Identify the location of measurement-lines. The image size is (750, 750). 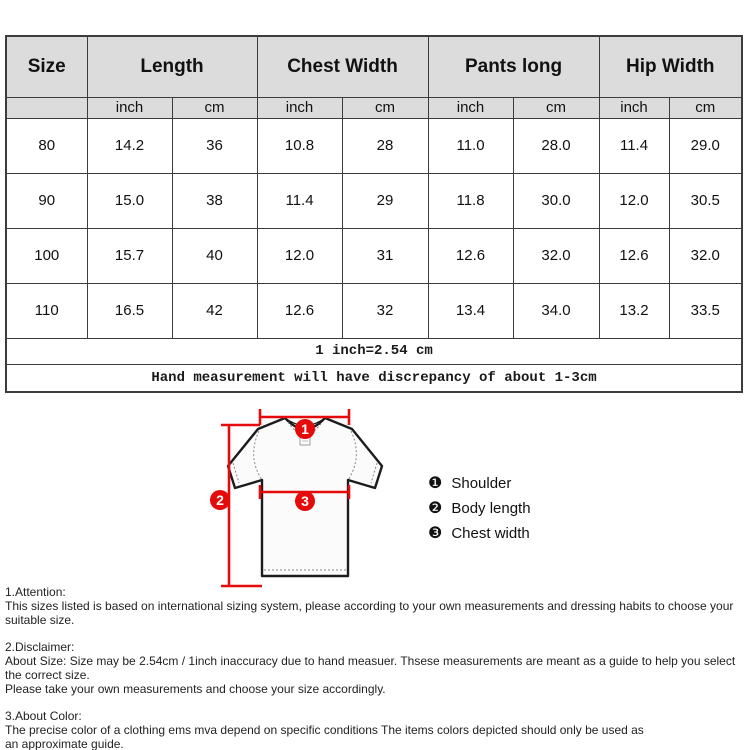
(286, 498).